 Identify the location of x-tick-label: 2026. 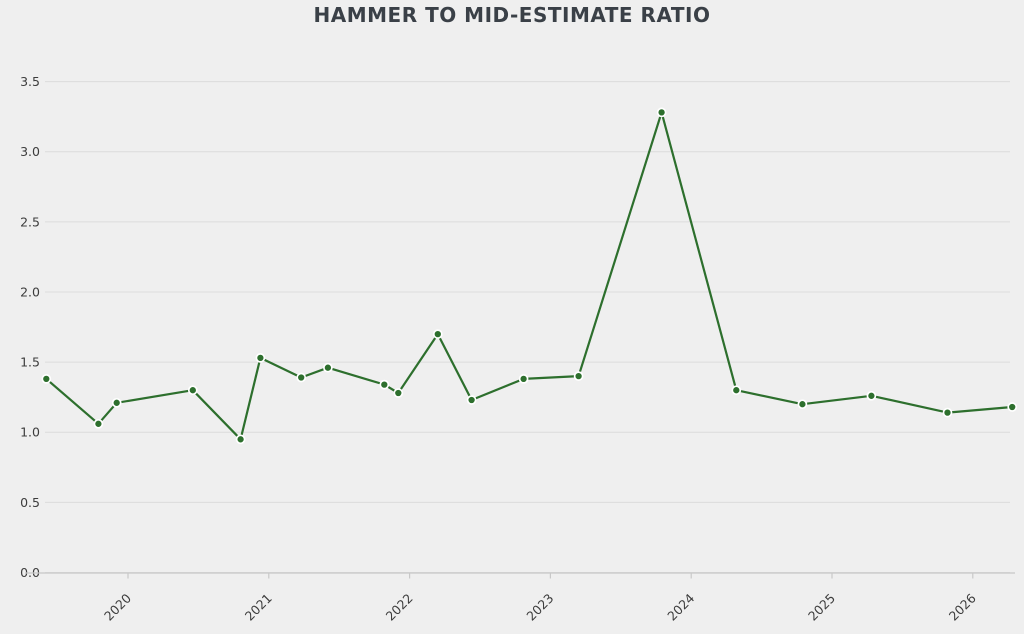
(962, 606).